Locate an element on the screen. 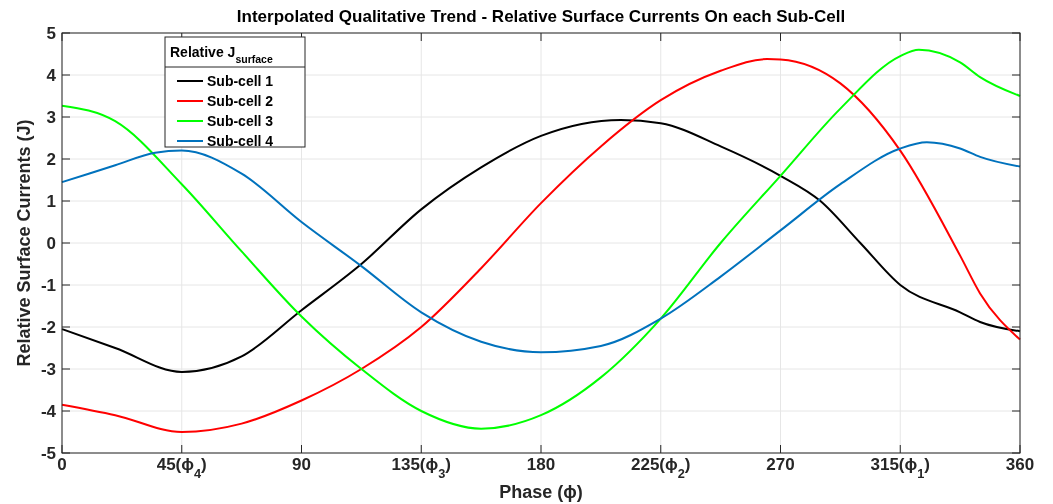 The width and height of the screenshot is (1053, 504). x-tick-label: 360 is located at coordinates (1020, 464).